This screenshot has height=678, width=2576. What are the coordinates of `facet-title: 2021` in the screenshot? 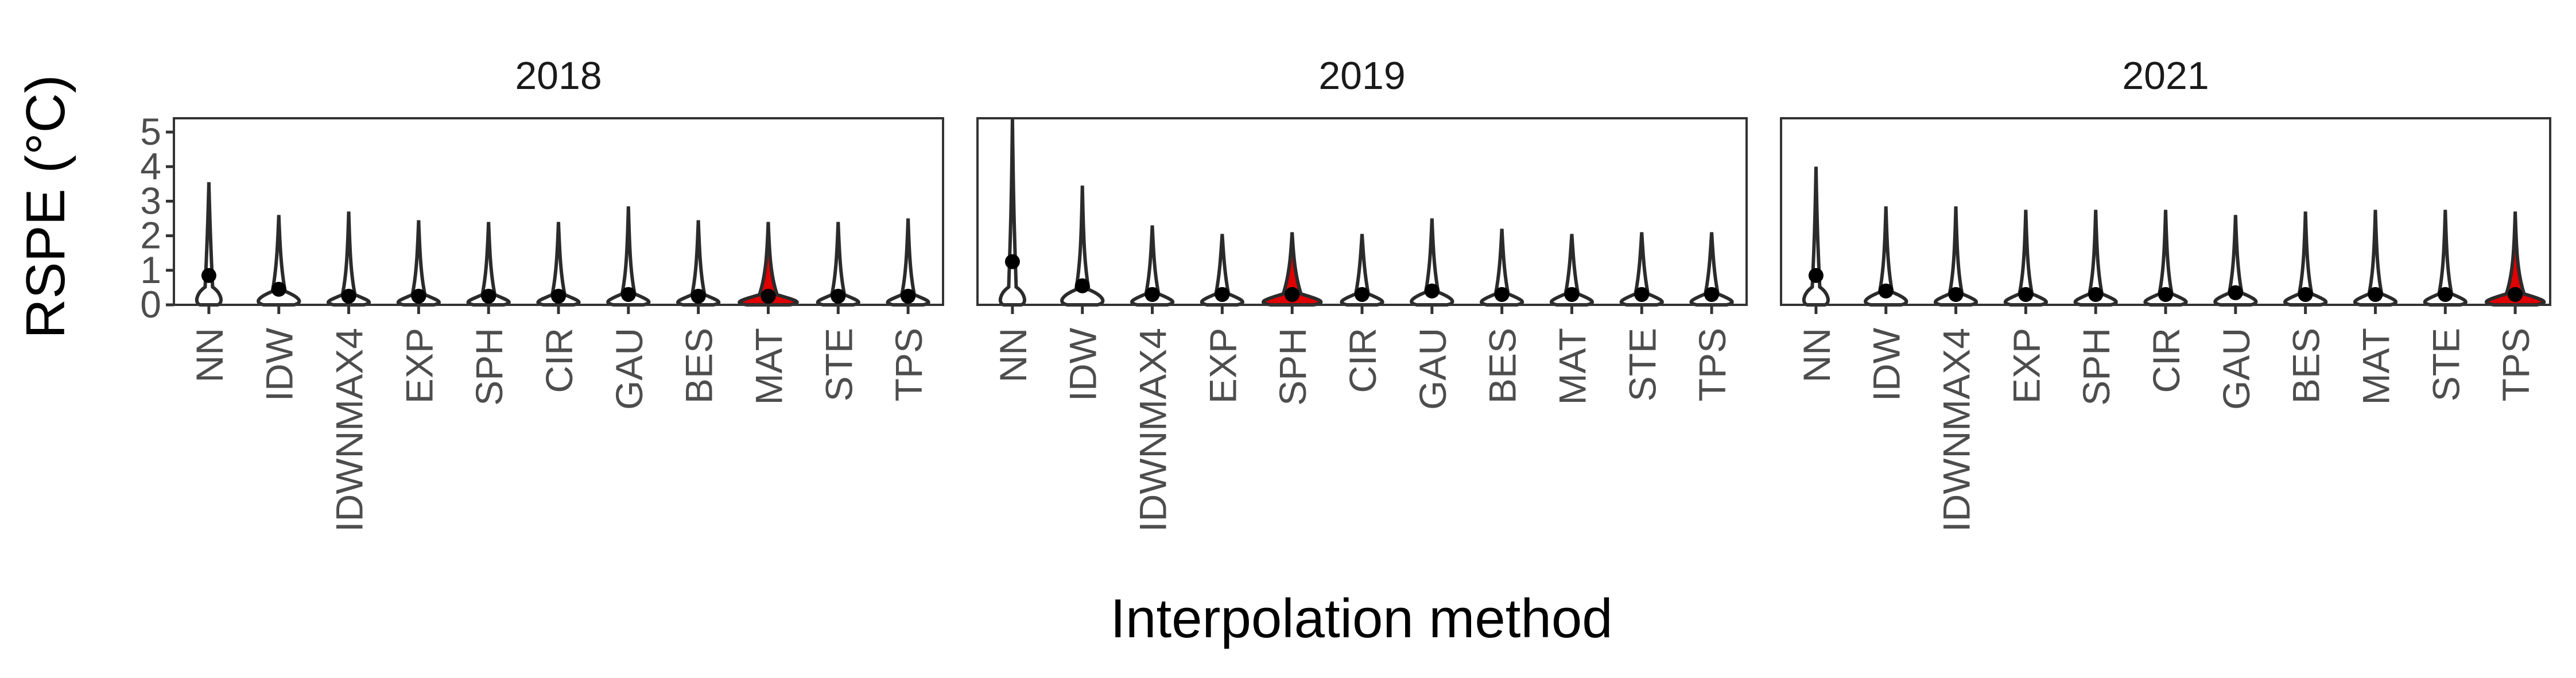 It's located at (2165, 76).